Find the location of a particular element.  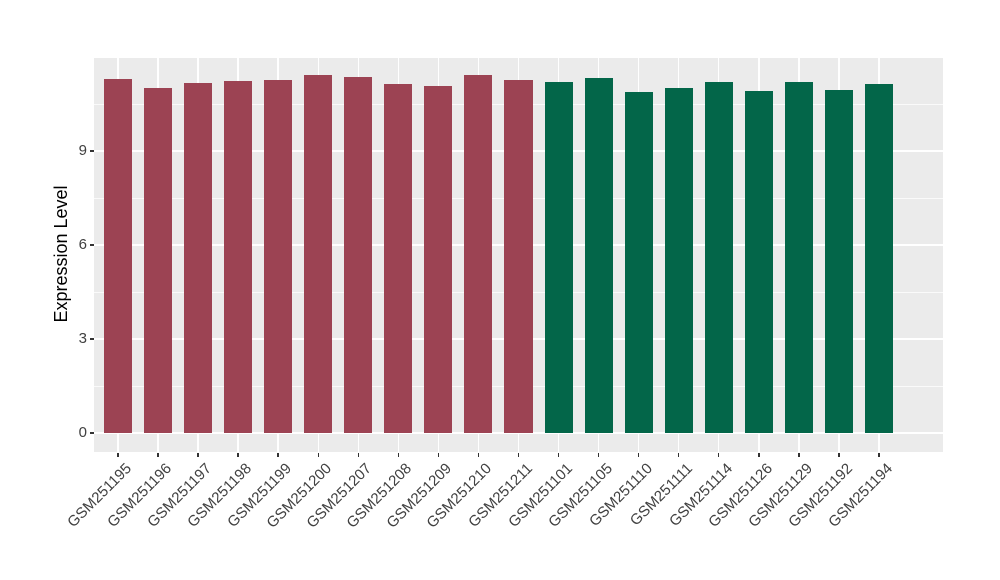

x-tick-GSM251197 is located at coordinates (198, 454).